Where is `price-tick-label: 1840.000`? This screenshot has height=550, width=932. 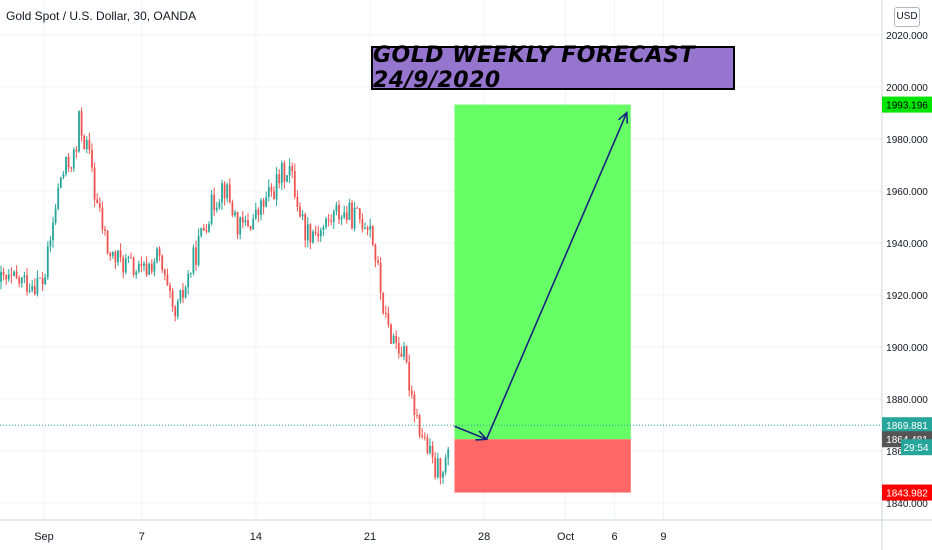 price-tick-label: 1840.000 is located at coordinates (907, 504).